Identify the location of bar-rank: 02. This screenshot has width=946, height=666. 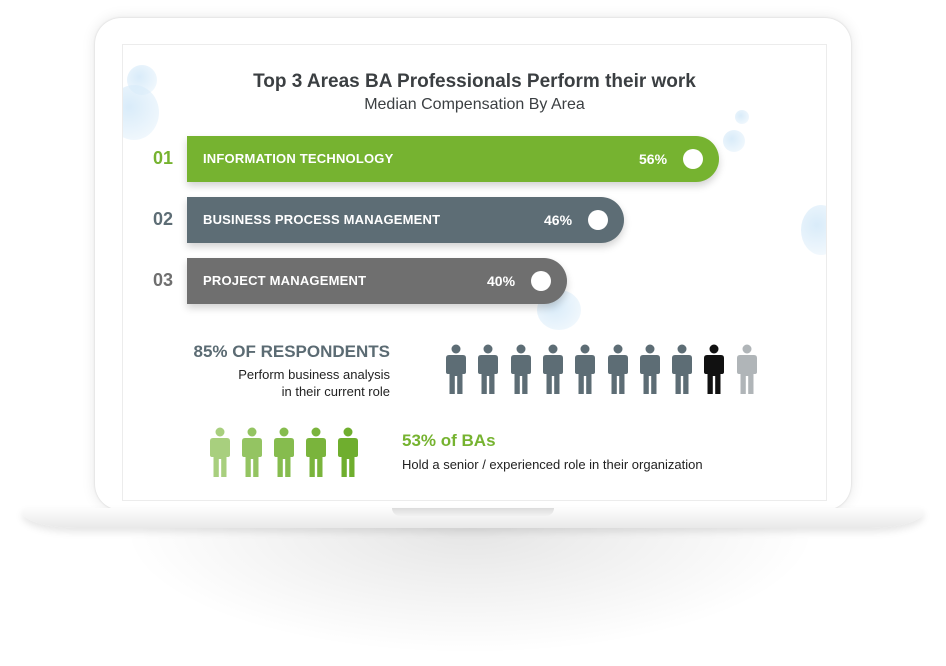
(163, 219).